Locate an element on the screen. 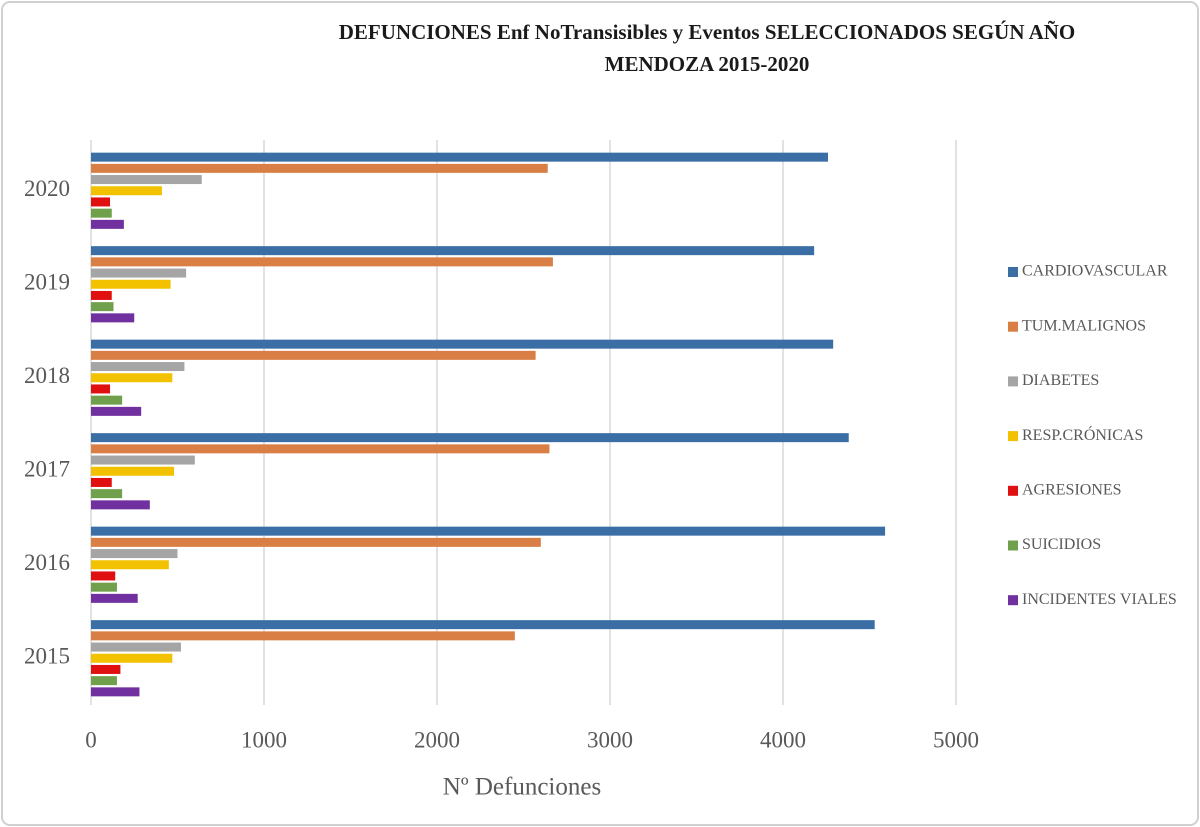 The width and height of the screenshot is (1200, 827). x-tick-label: 5000 is located at coordinates (956, 739).